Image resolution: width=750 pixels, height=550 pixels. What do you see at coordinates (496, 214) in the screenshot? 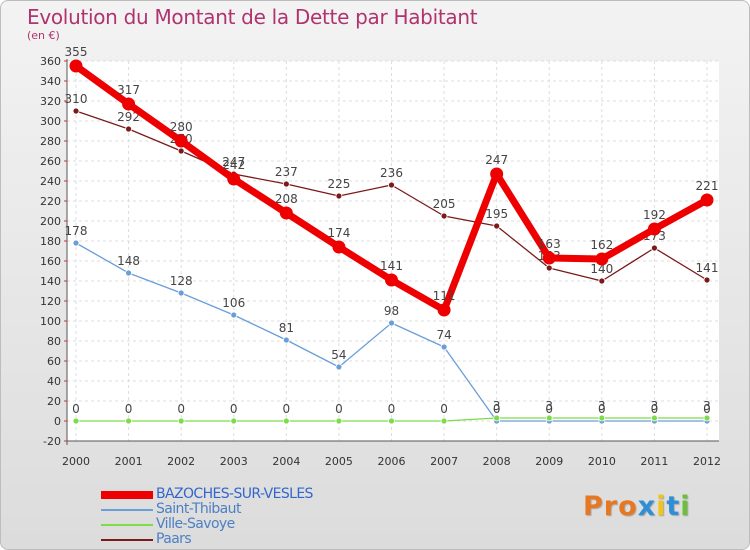
I see `data-label: 195` at bounding box center [496, 214].